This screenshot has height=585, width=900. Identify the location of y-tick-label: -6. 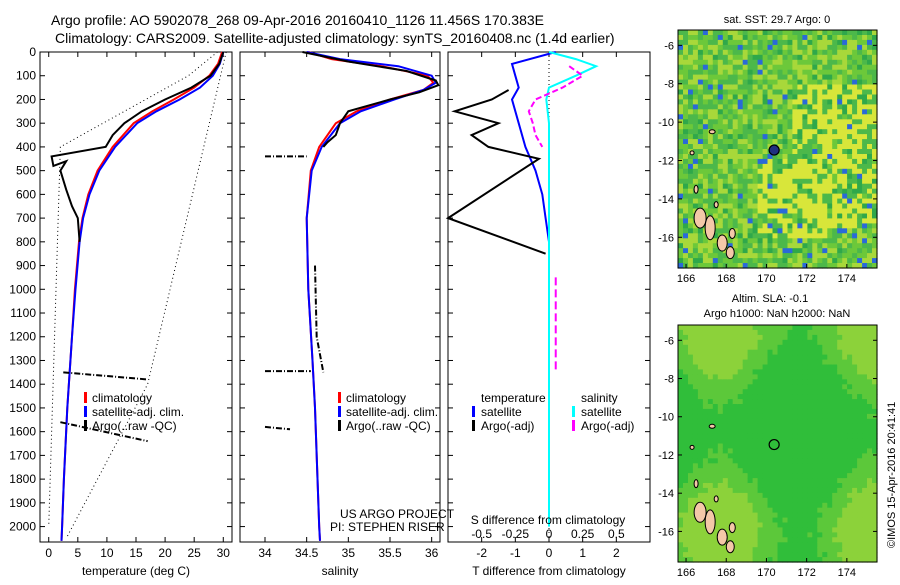
(669, 341).